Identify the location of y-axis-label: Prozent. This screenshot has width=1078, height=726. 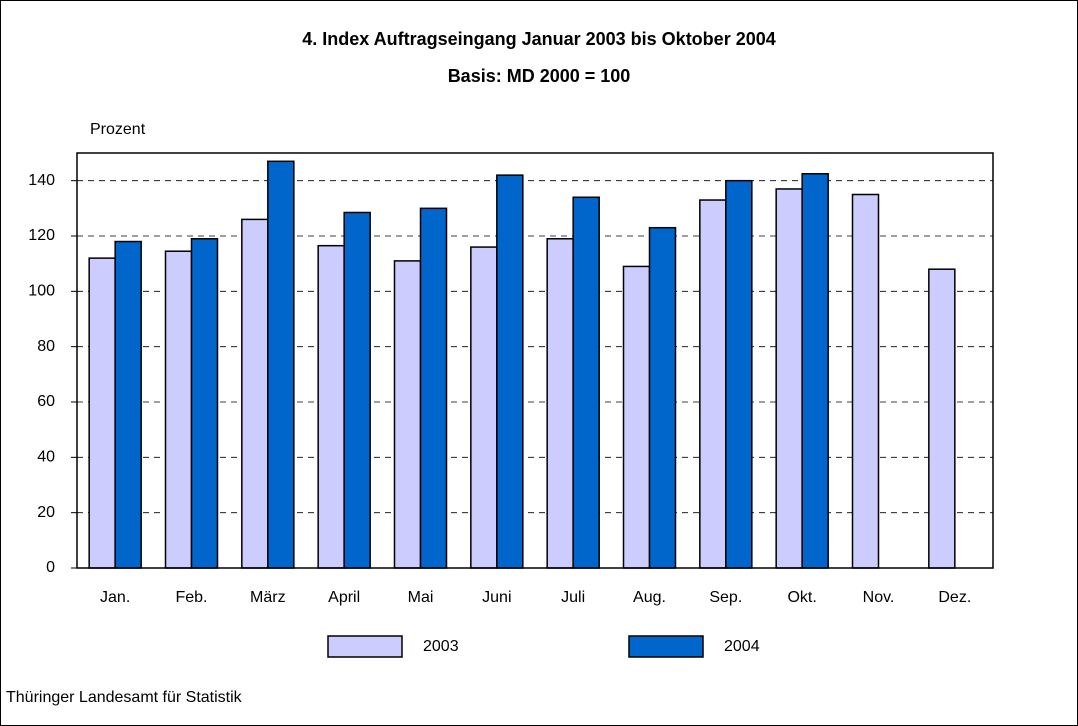
(118, 129).